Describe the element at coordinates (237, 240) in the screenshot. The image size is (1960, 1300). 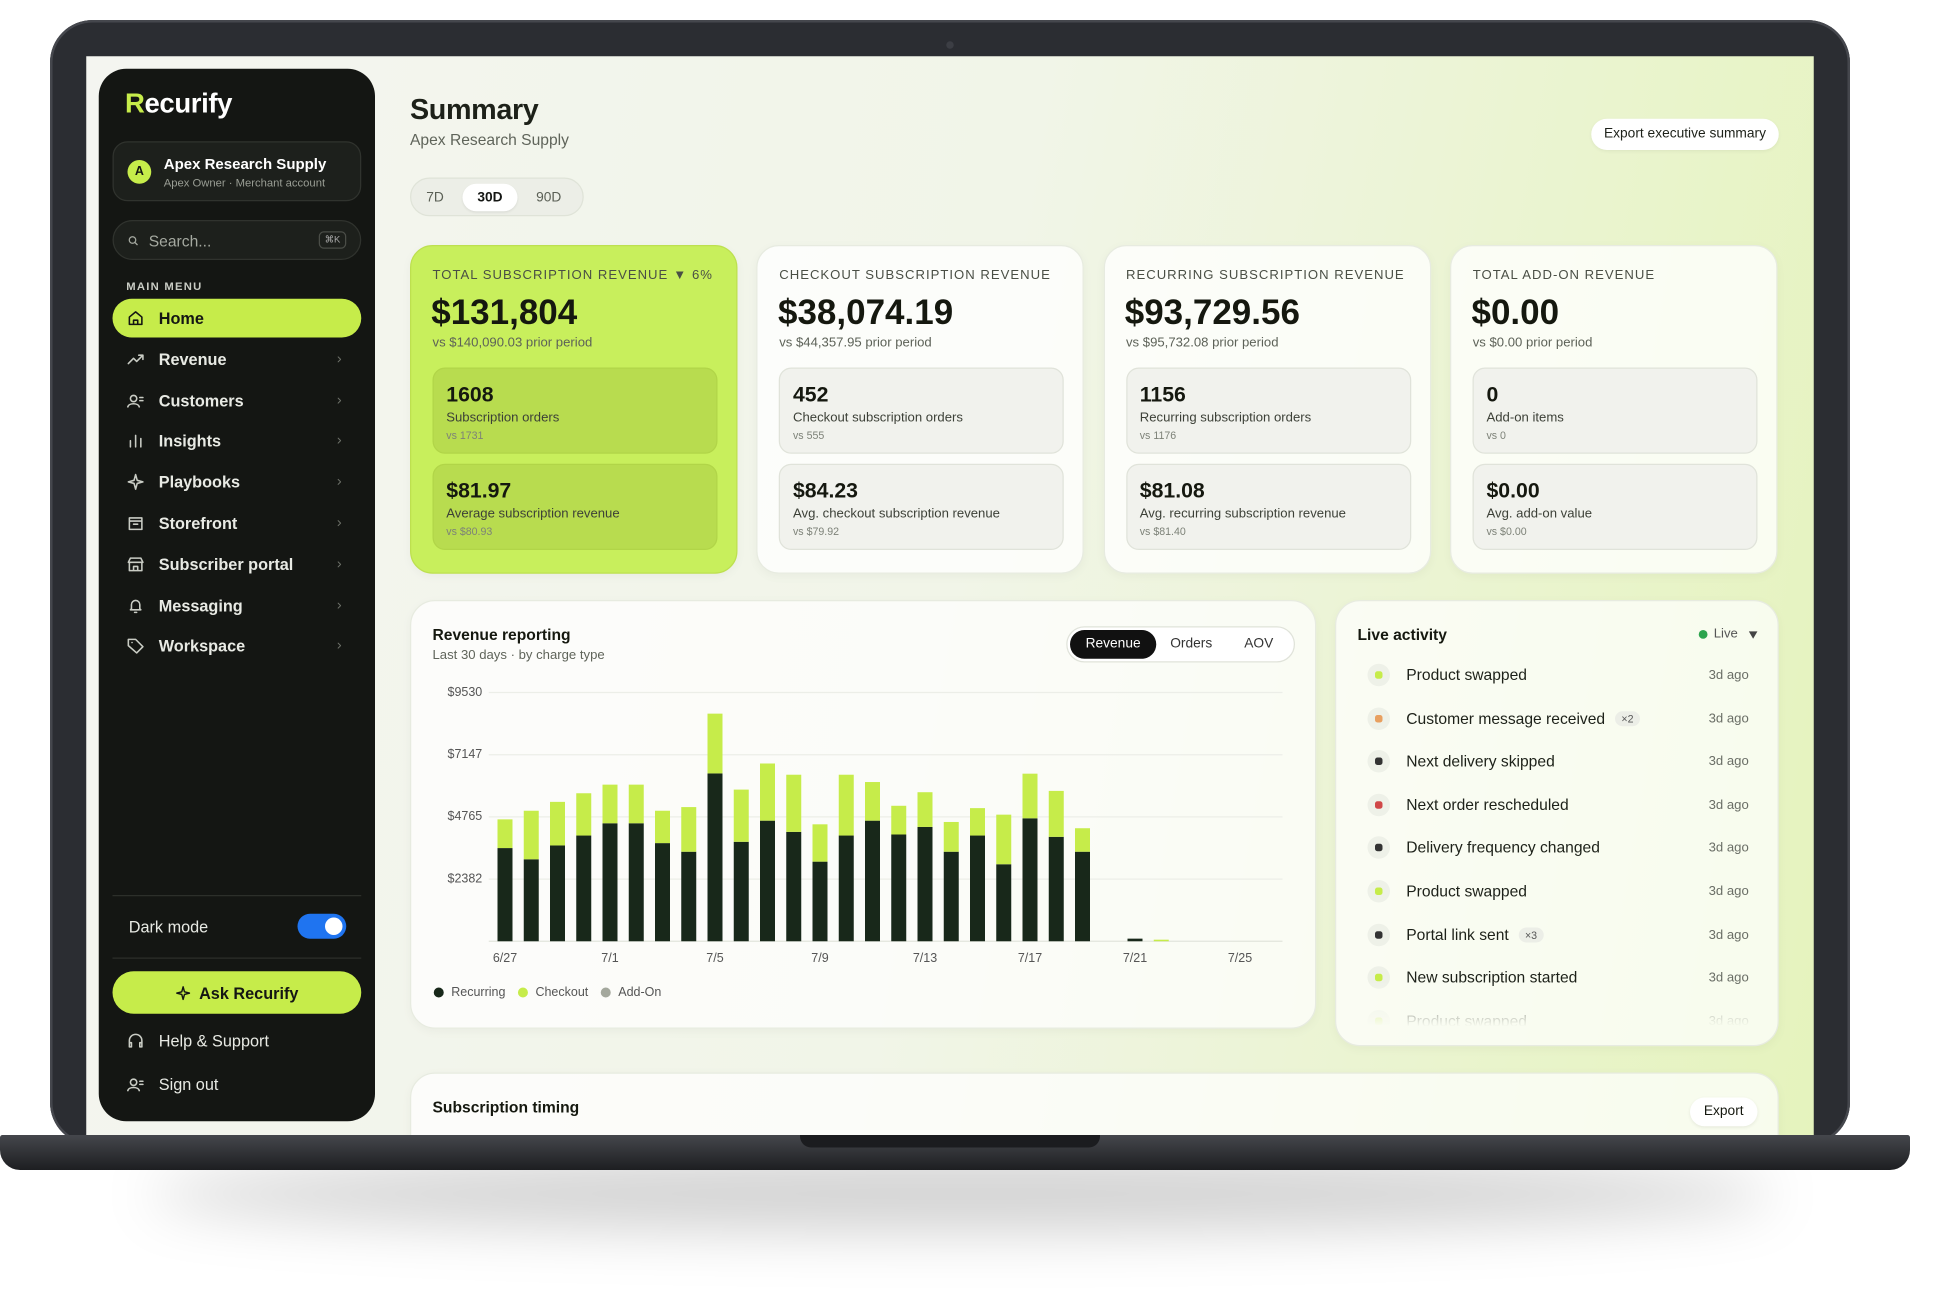
I see `search-box: Search... ⌘K` at that location.